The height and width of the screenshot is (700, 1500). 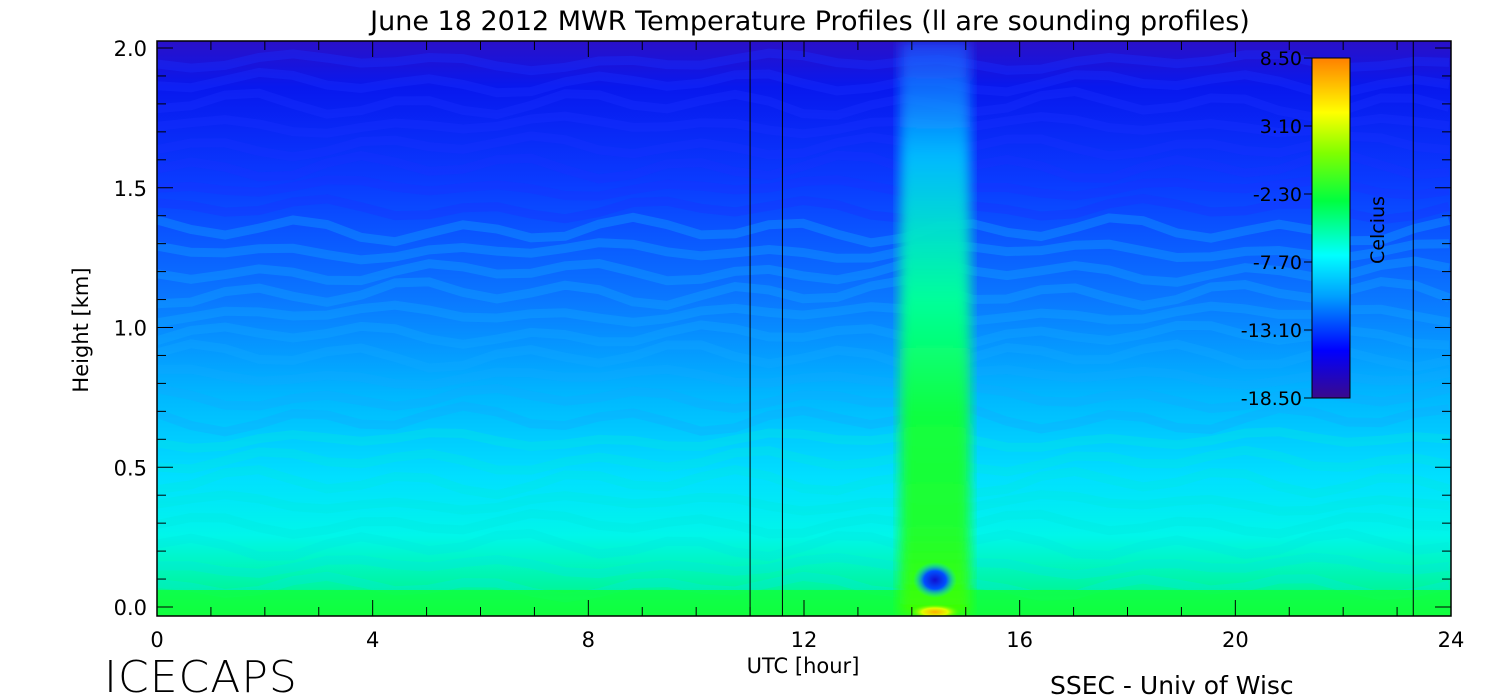 What do you see at coordinates (803, 666) in the screenshot?
I see `x-axis-label: UTC [hour]` at bounding box center [803, 666].